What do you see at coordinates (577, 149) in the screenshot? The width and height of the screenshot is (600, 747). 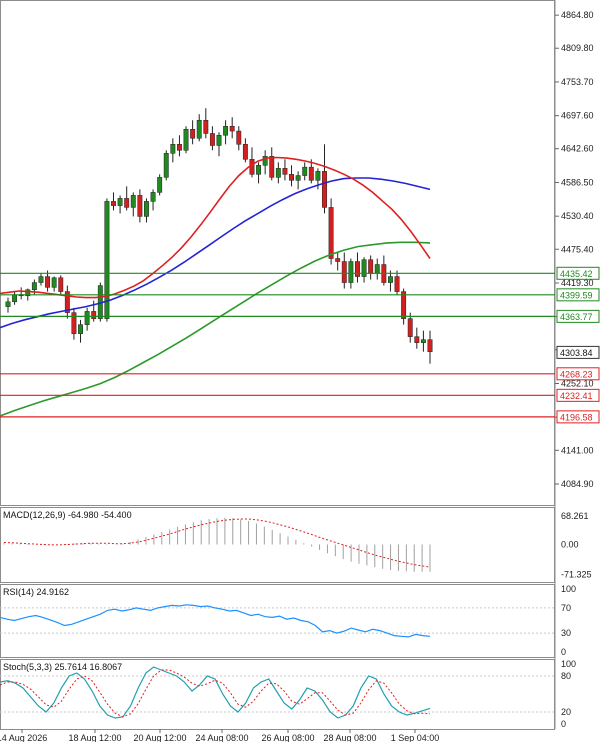 I see `price-tick-label: 4642.60` at bounding box center [577, 149].